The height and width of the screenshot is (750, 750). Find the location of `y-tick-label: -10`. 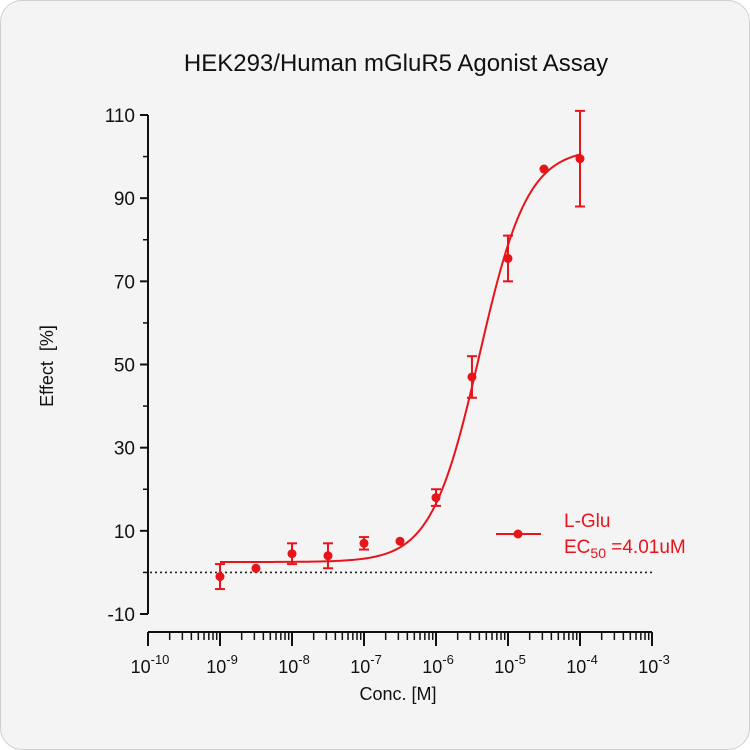

y-tick-label: -10 is located at coordinates (121, 615).